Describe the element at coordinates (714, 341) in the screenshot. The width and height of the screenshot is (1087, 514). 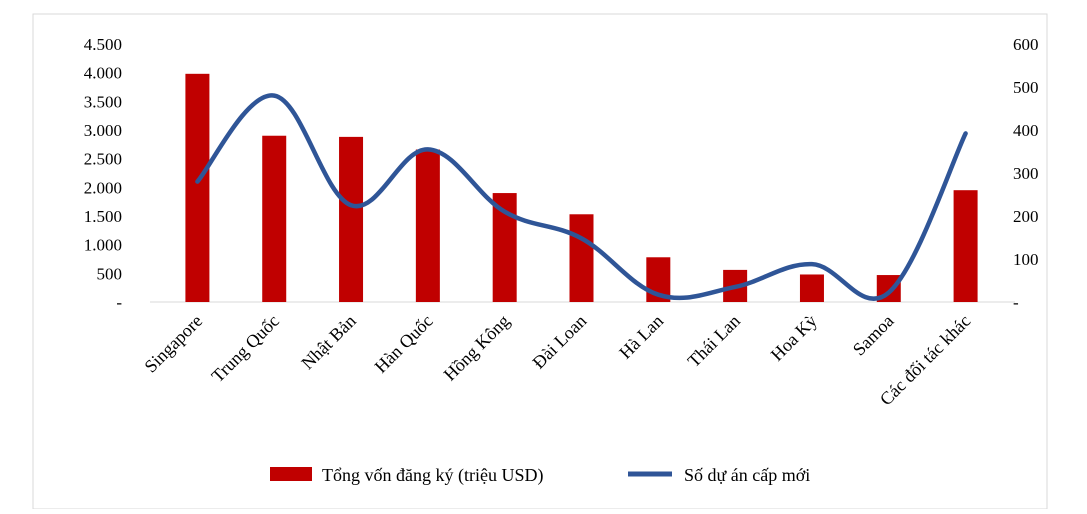
I see `category-label: Thái Lan` at that location.